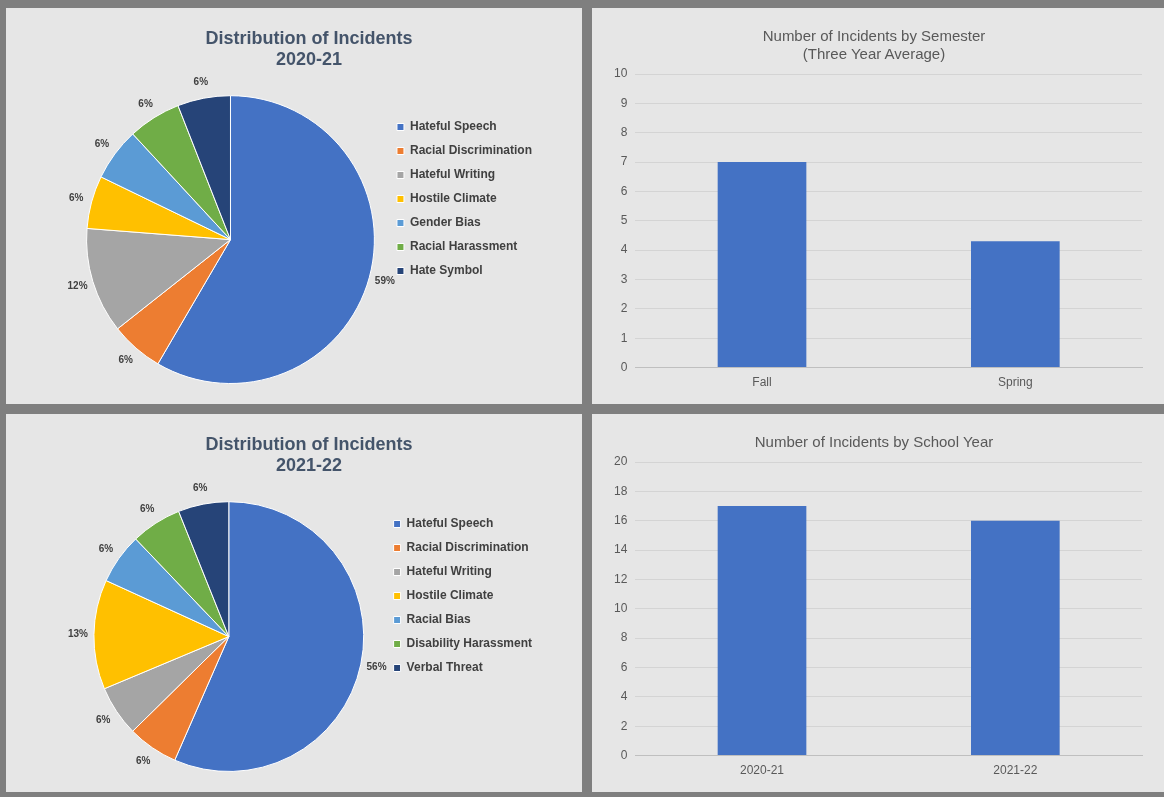 This screenshot has width=1164, height=797. What do you see at coordinates (874, 54) in the screenshot?
I see `chart-subtitle: (Three Year Average)` at bounding box center [874, 54].